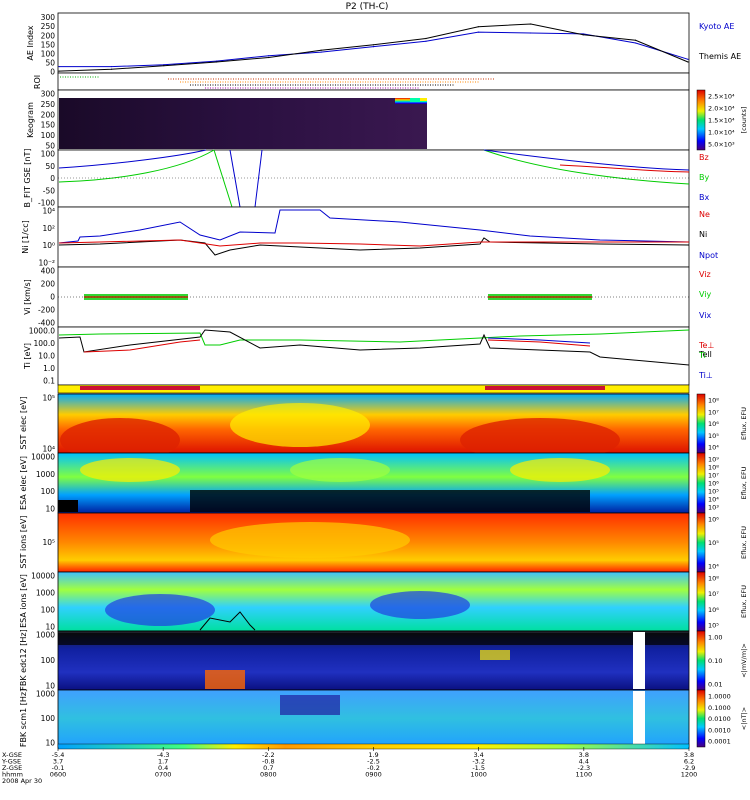  Describe the element at coordinates (369, 237) in the screenshot. I see `panel-ni: Ni [1/cc] Ne Ni Npot` at that location.